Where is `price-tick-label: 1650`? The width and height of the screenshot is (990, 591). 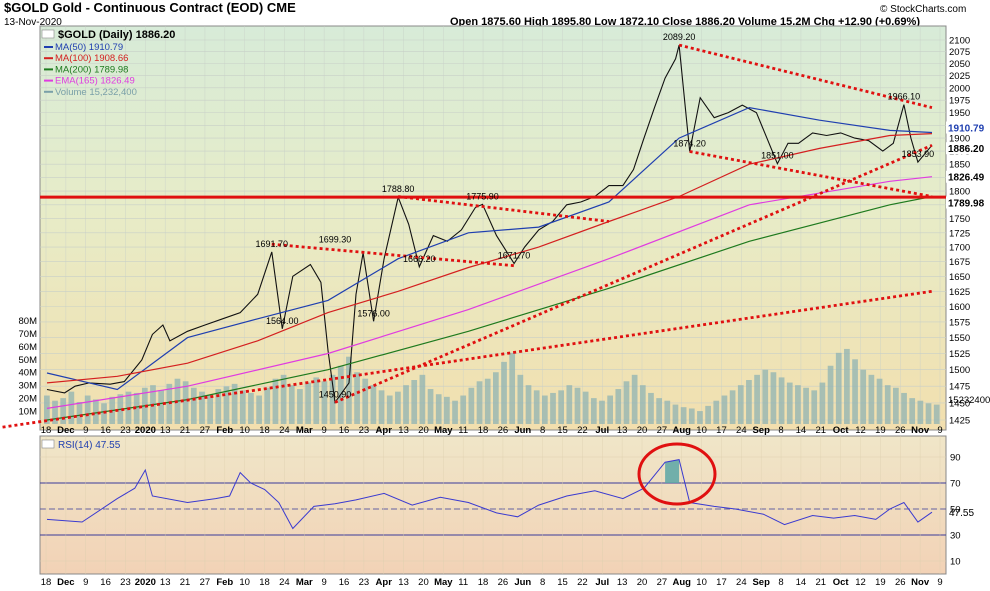 price-tick-label: 1650 is located at coordinates (959, 277).